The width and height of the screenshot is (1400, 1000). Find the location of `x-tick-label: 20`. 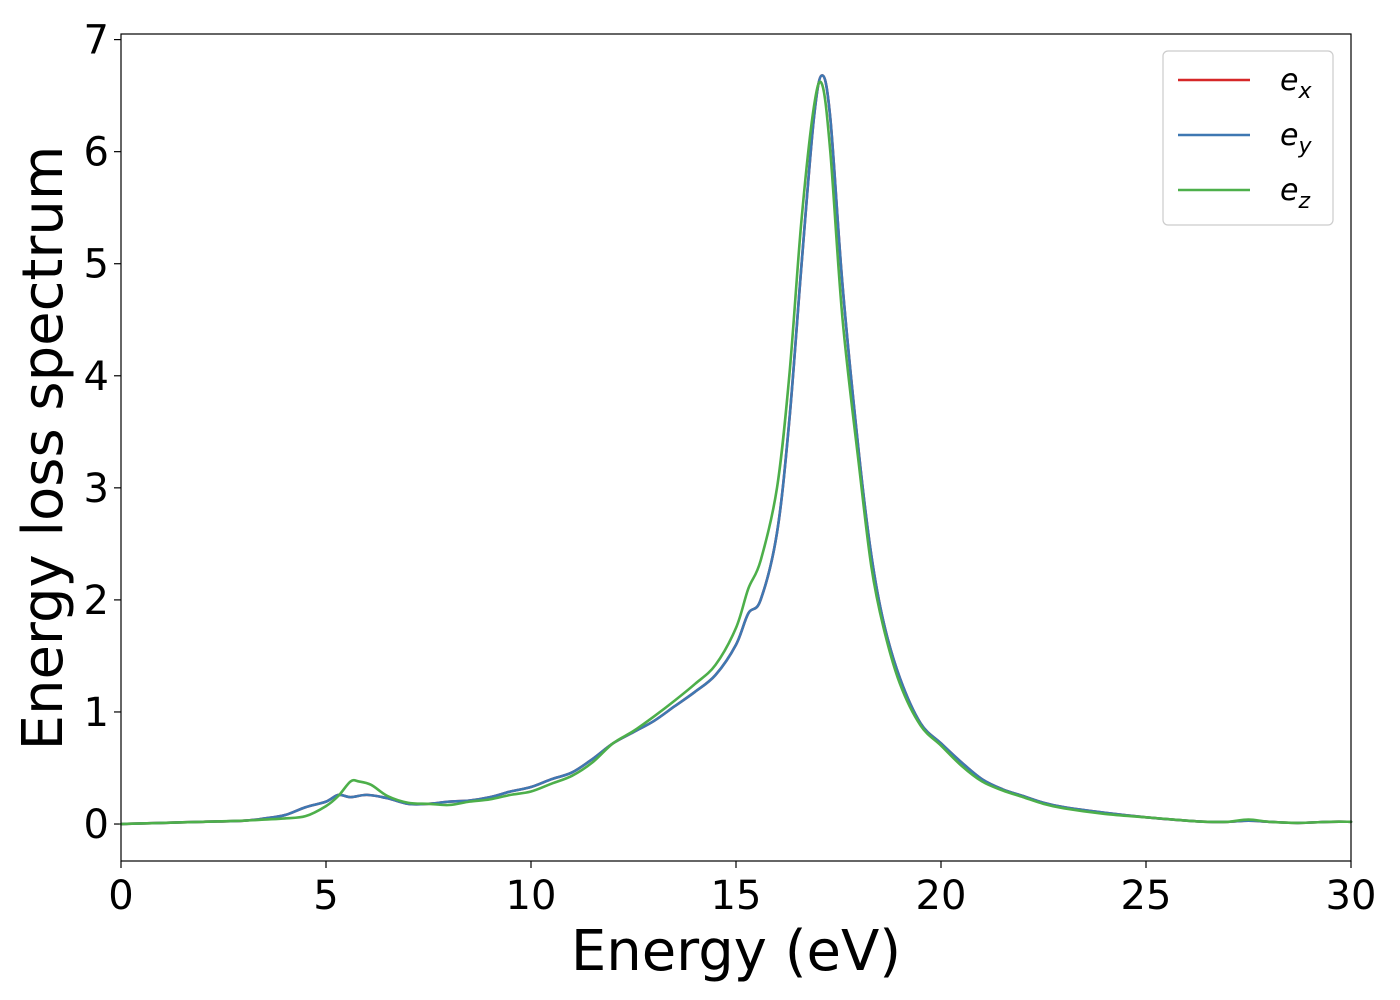

x-tick-label: 20 is located at coordinates (941, 896).